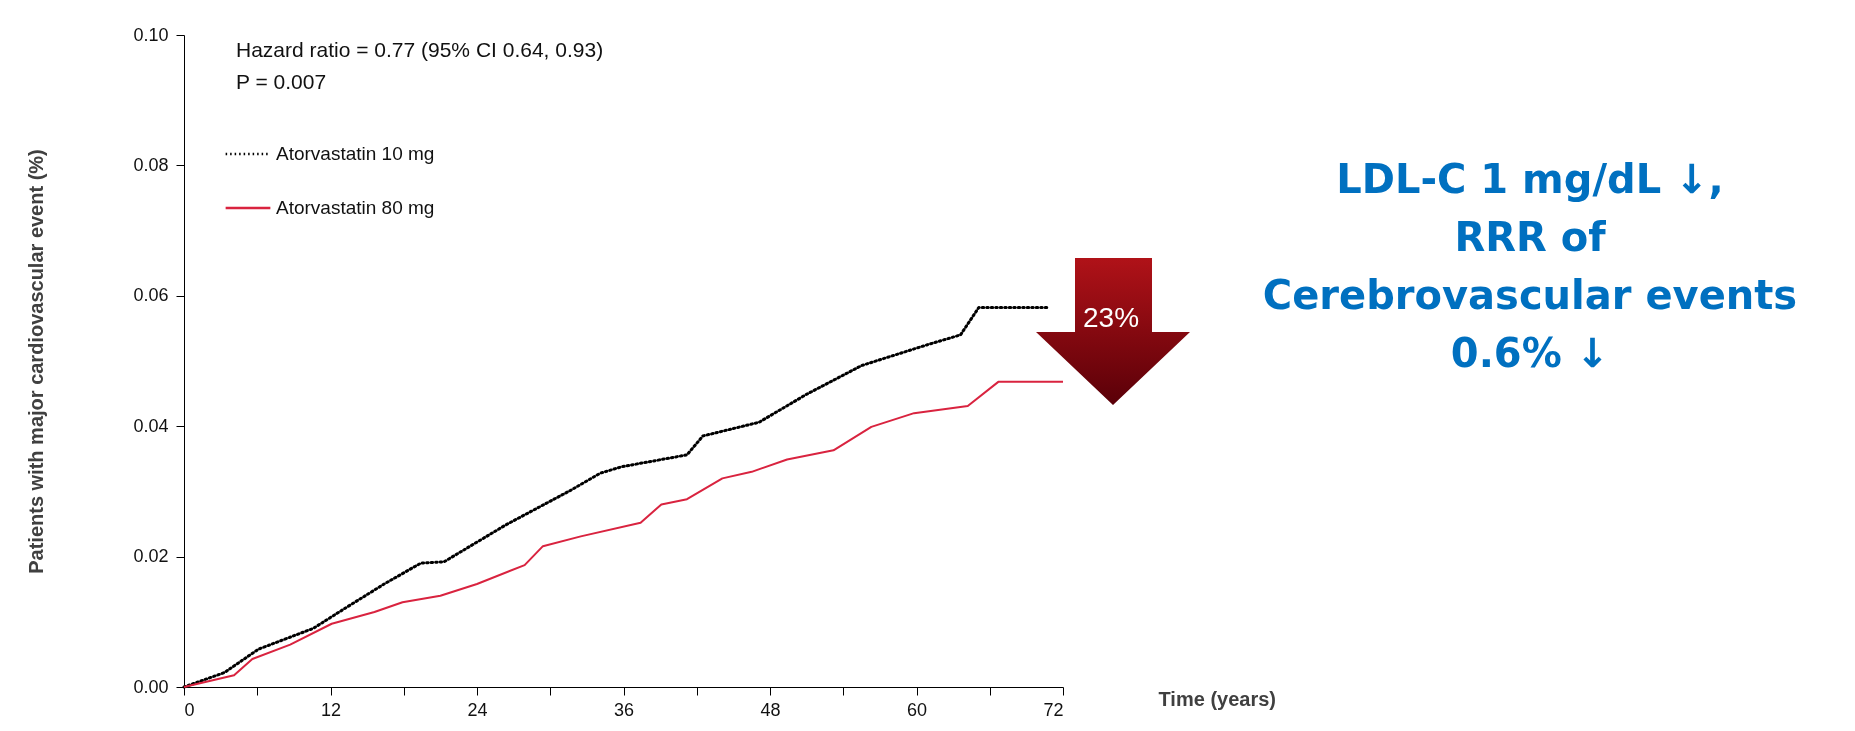 Image resolution: width=1855 pixels, height=731 pixels. Describe the element at coordinates (189, 709) in the screenshot. I see `x-tick-label: 0` at that location.